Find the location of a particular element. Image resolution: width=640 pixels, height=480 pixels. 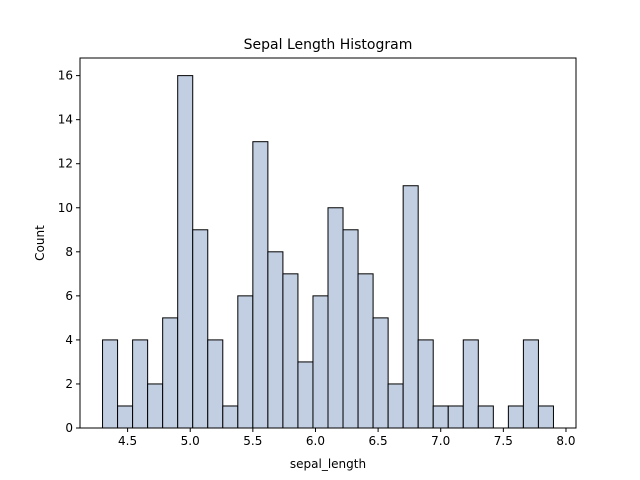

x-tick-label: 7.0 is located at coordinates (440, 441).